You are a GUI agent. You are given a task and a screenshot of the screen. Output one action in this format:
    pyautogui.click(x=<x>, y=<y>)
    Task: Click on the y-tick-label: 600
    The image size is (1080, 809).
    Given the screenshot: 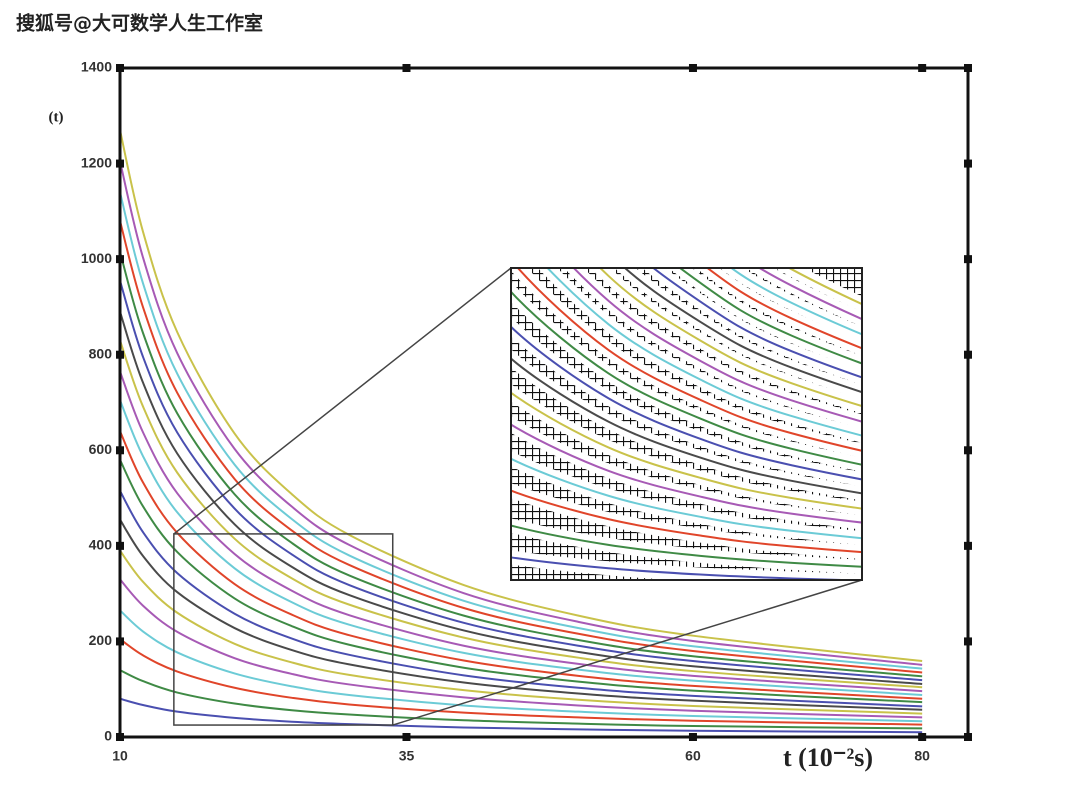 What is the action you would take?
    pyautogui.click(x=101, y=449)
    